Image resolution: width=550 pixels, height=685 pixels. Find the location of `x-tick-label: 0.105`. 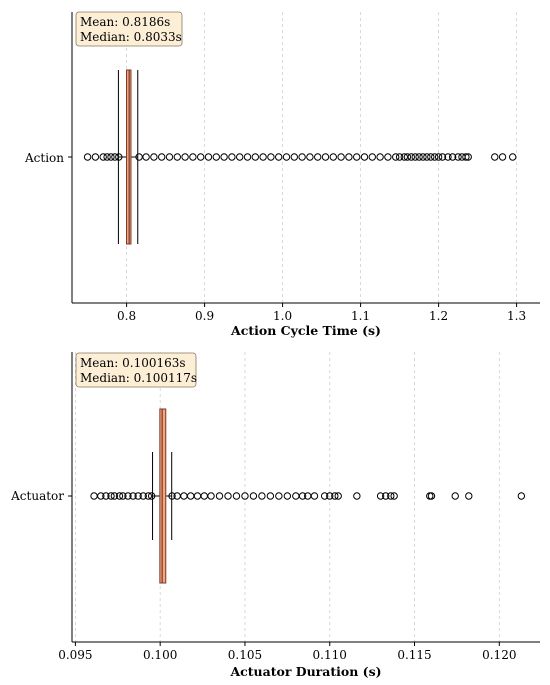

x-tick-label: 0.105 is located at coordinates (245, 655).